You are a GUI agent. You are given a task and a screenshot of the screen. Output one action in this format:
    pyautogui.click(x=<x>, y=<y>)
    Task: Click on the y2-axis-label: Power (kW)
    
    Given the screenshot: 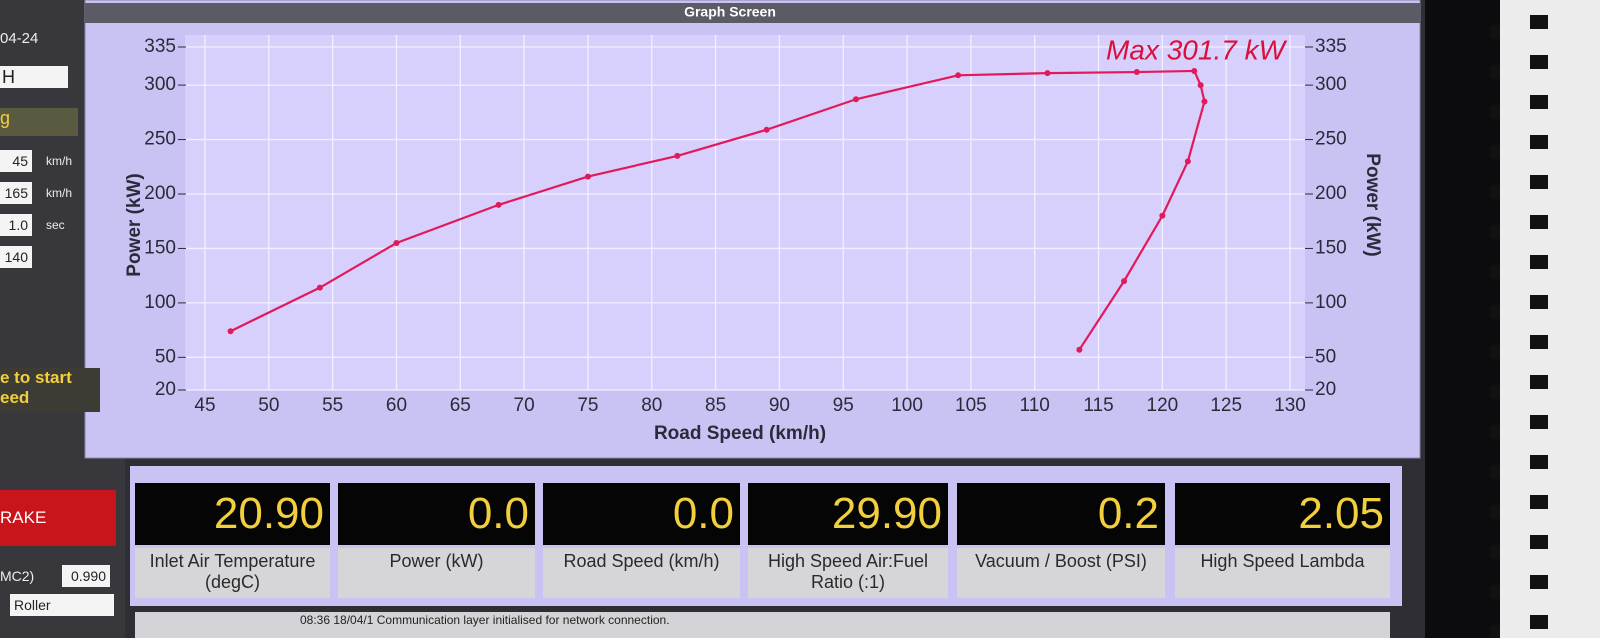 What is the action you would take?
    pyautogui.click(x=1372, y=204)
    